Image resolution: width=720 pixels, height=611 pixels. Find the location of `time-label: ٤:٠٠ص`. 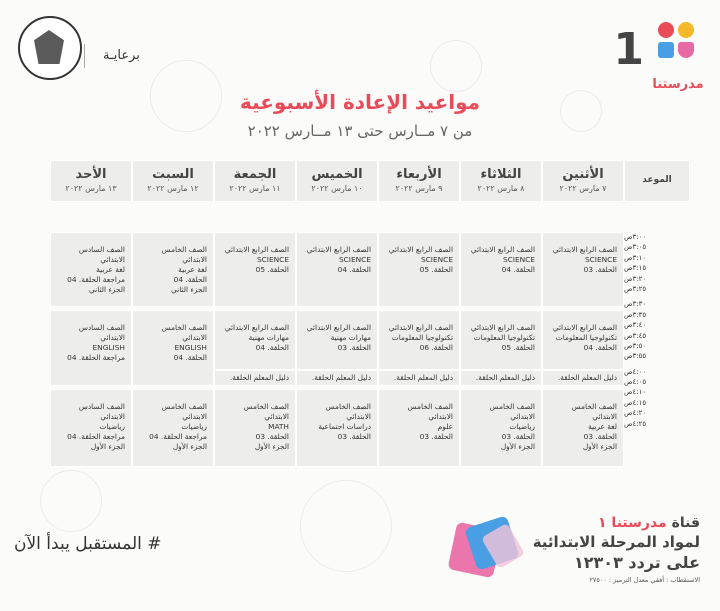

time-label: ٤:٠٠ص is located at coordinates (635, 371).